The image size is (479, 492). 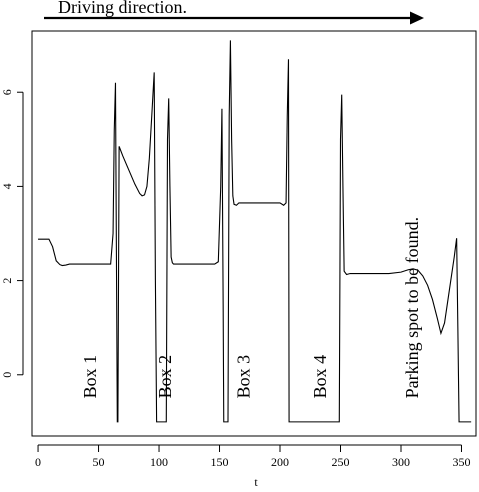 What do you see at coordinates (38, 462) in the screenshot?
I see `x-tick-label: 0` at bounding box center [38, 462].